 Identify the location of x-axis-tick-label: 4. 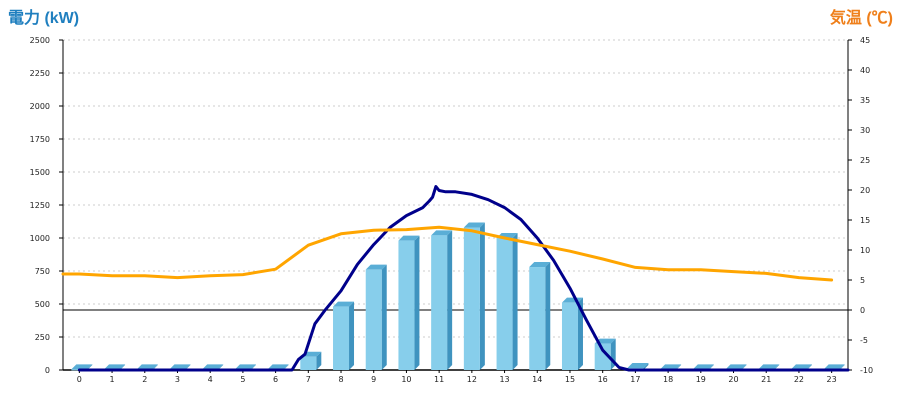
(210, 379).